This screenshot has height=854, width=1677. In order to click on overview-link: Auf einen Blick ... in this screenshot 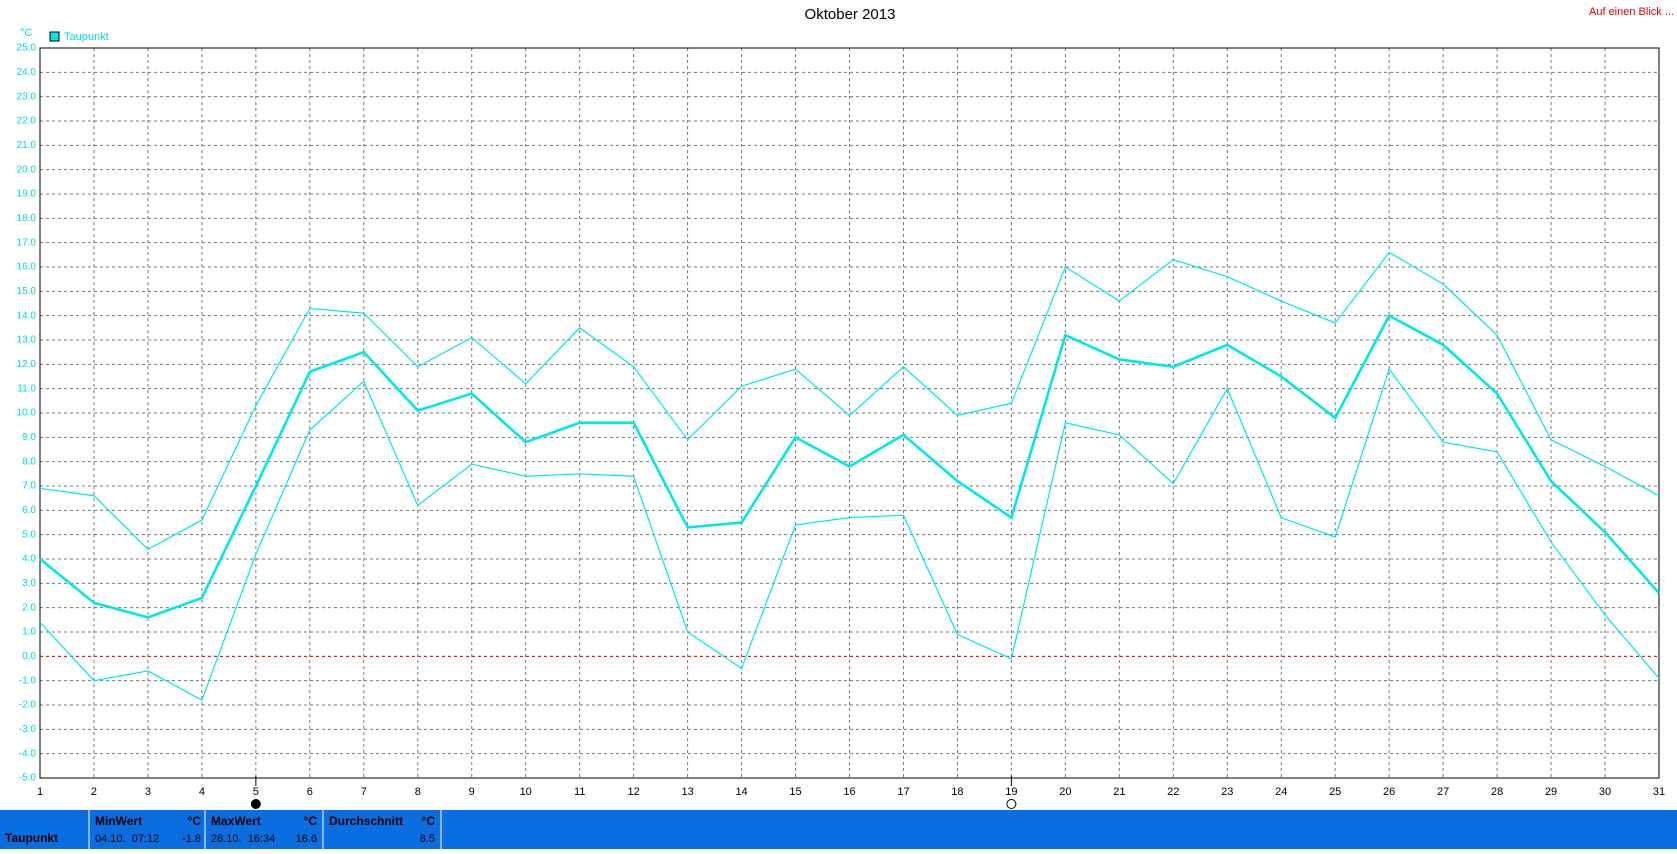, I will do `click(1631, 12)`.